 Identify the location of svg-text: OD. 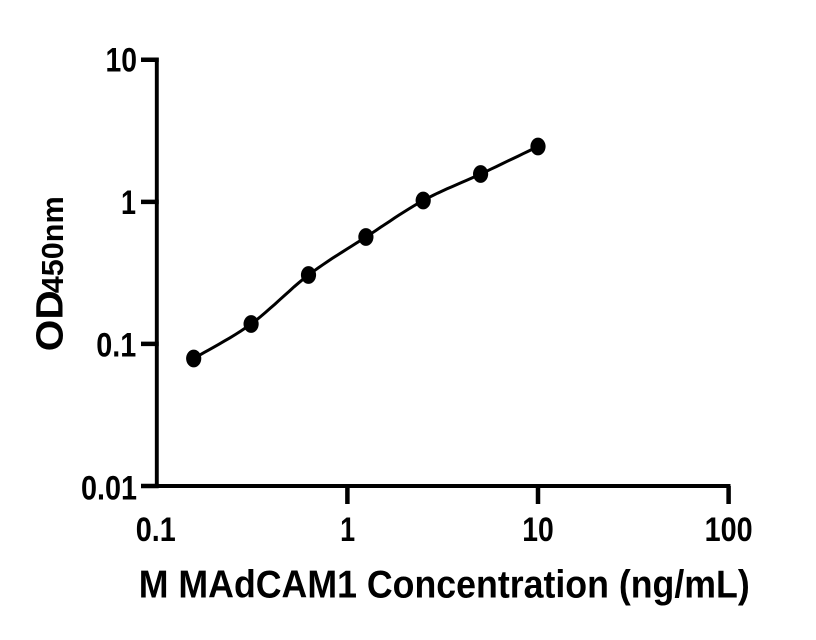
(50, 320).